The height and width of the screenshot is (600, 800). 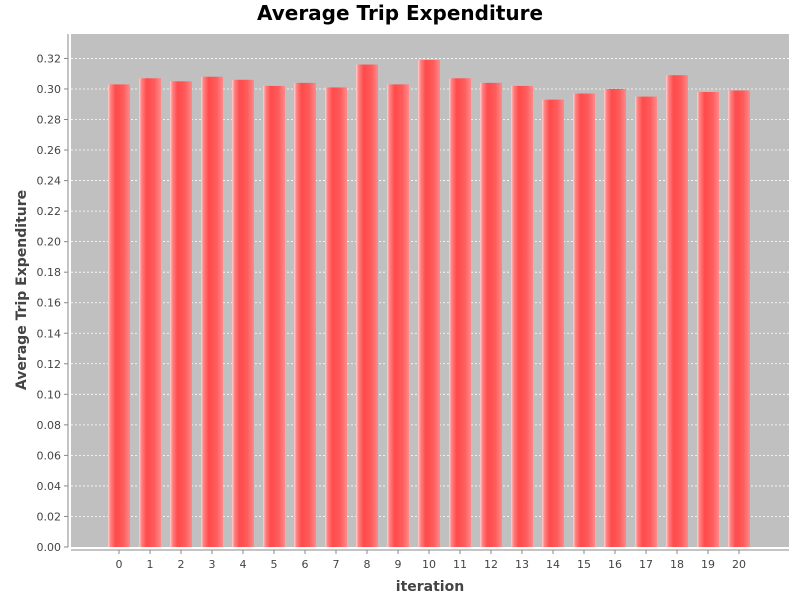 I want to click on y-tick-label: 0.02, so click(x=49, y=516).